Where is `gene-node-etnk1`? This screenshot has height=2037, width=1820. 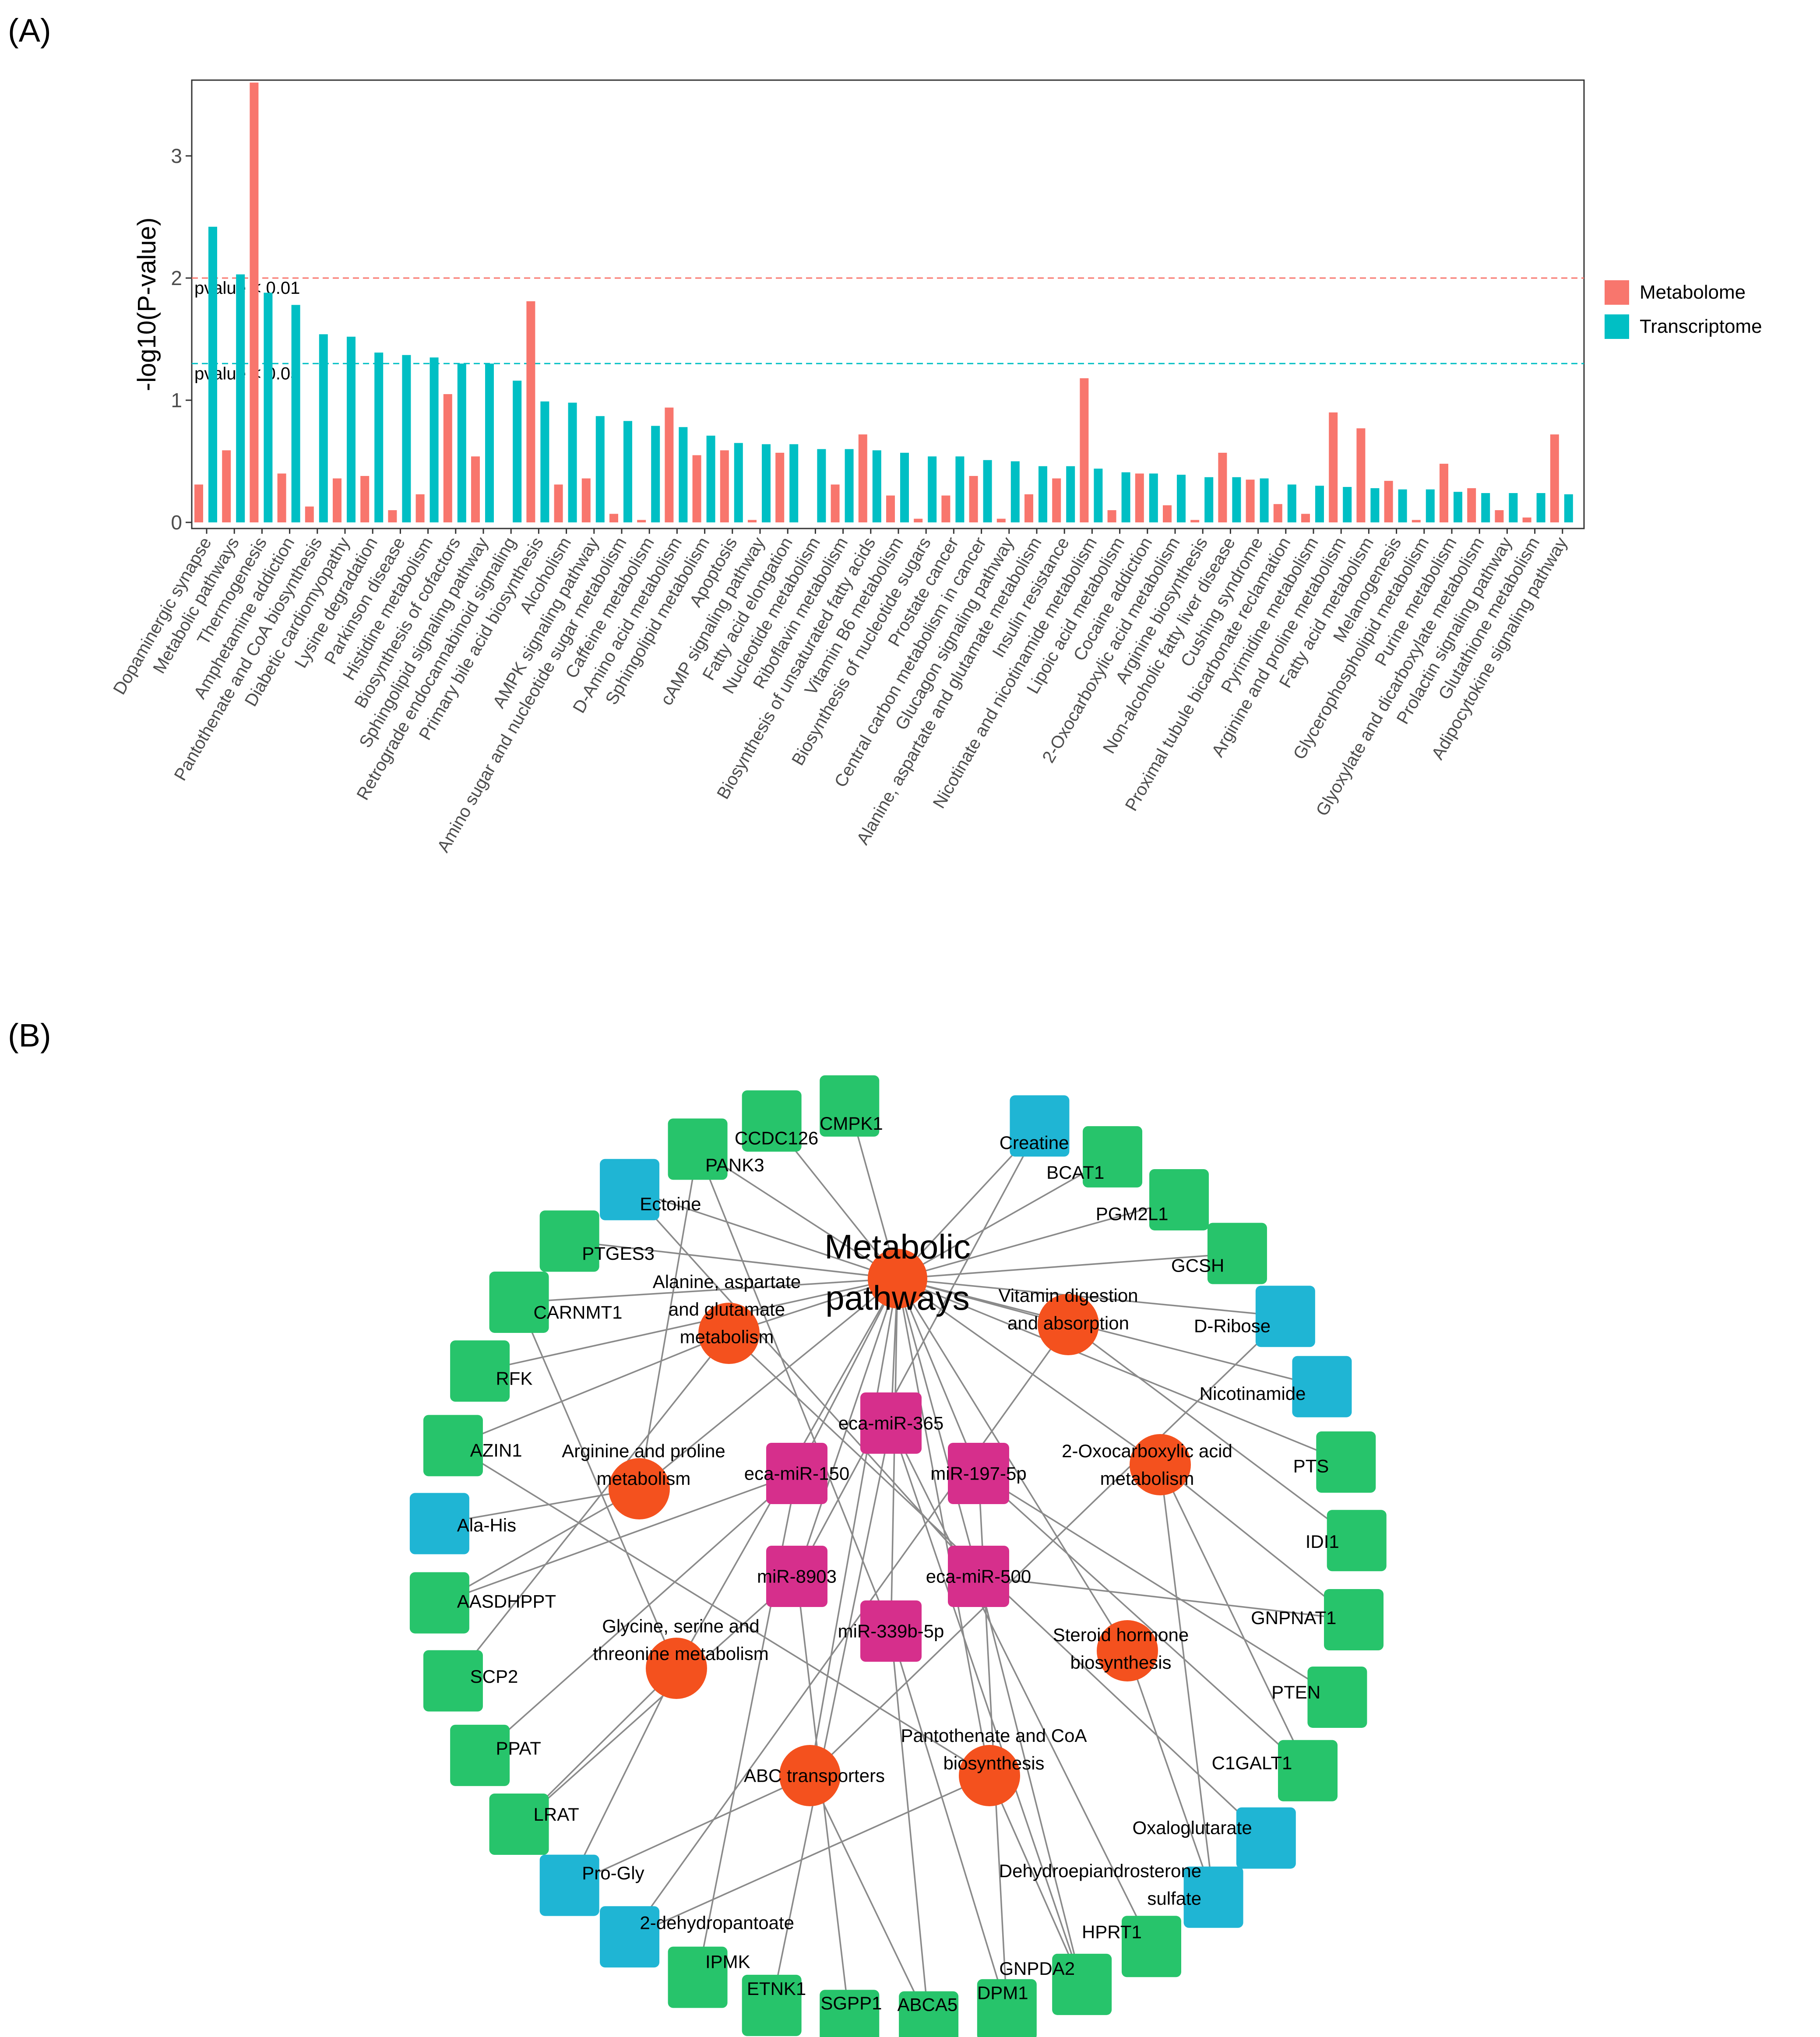 gene-node-etnk1 is located at coordinates (772, 2005).